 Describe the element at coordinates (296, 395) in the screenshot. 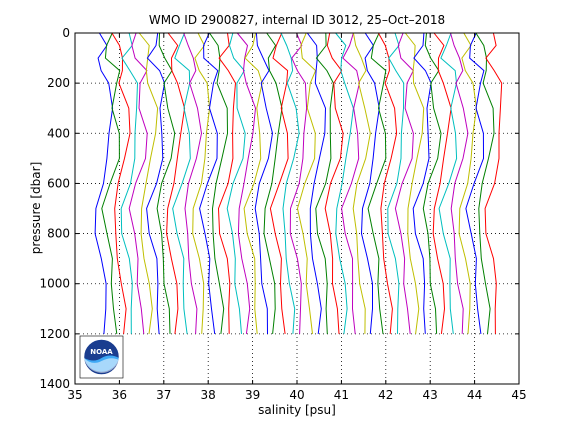

I see `x-tick-label: 40` at that location.